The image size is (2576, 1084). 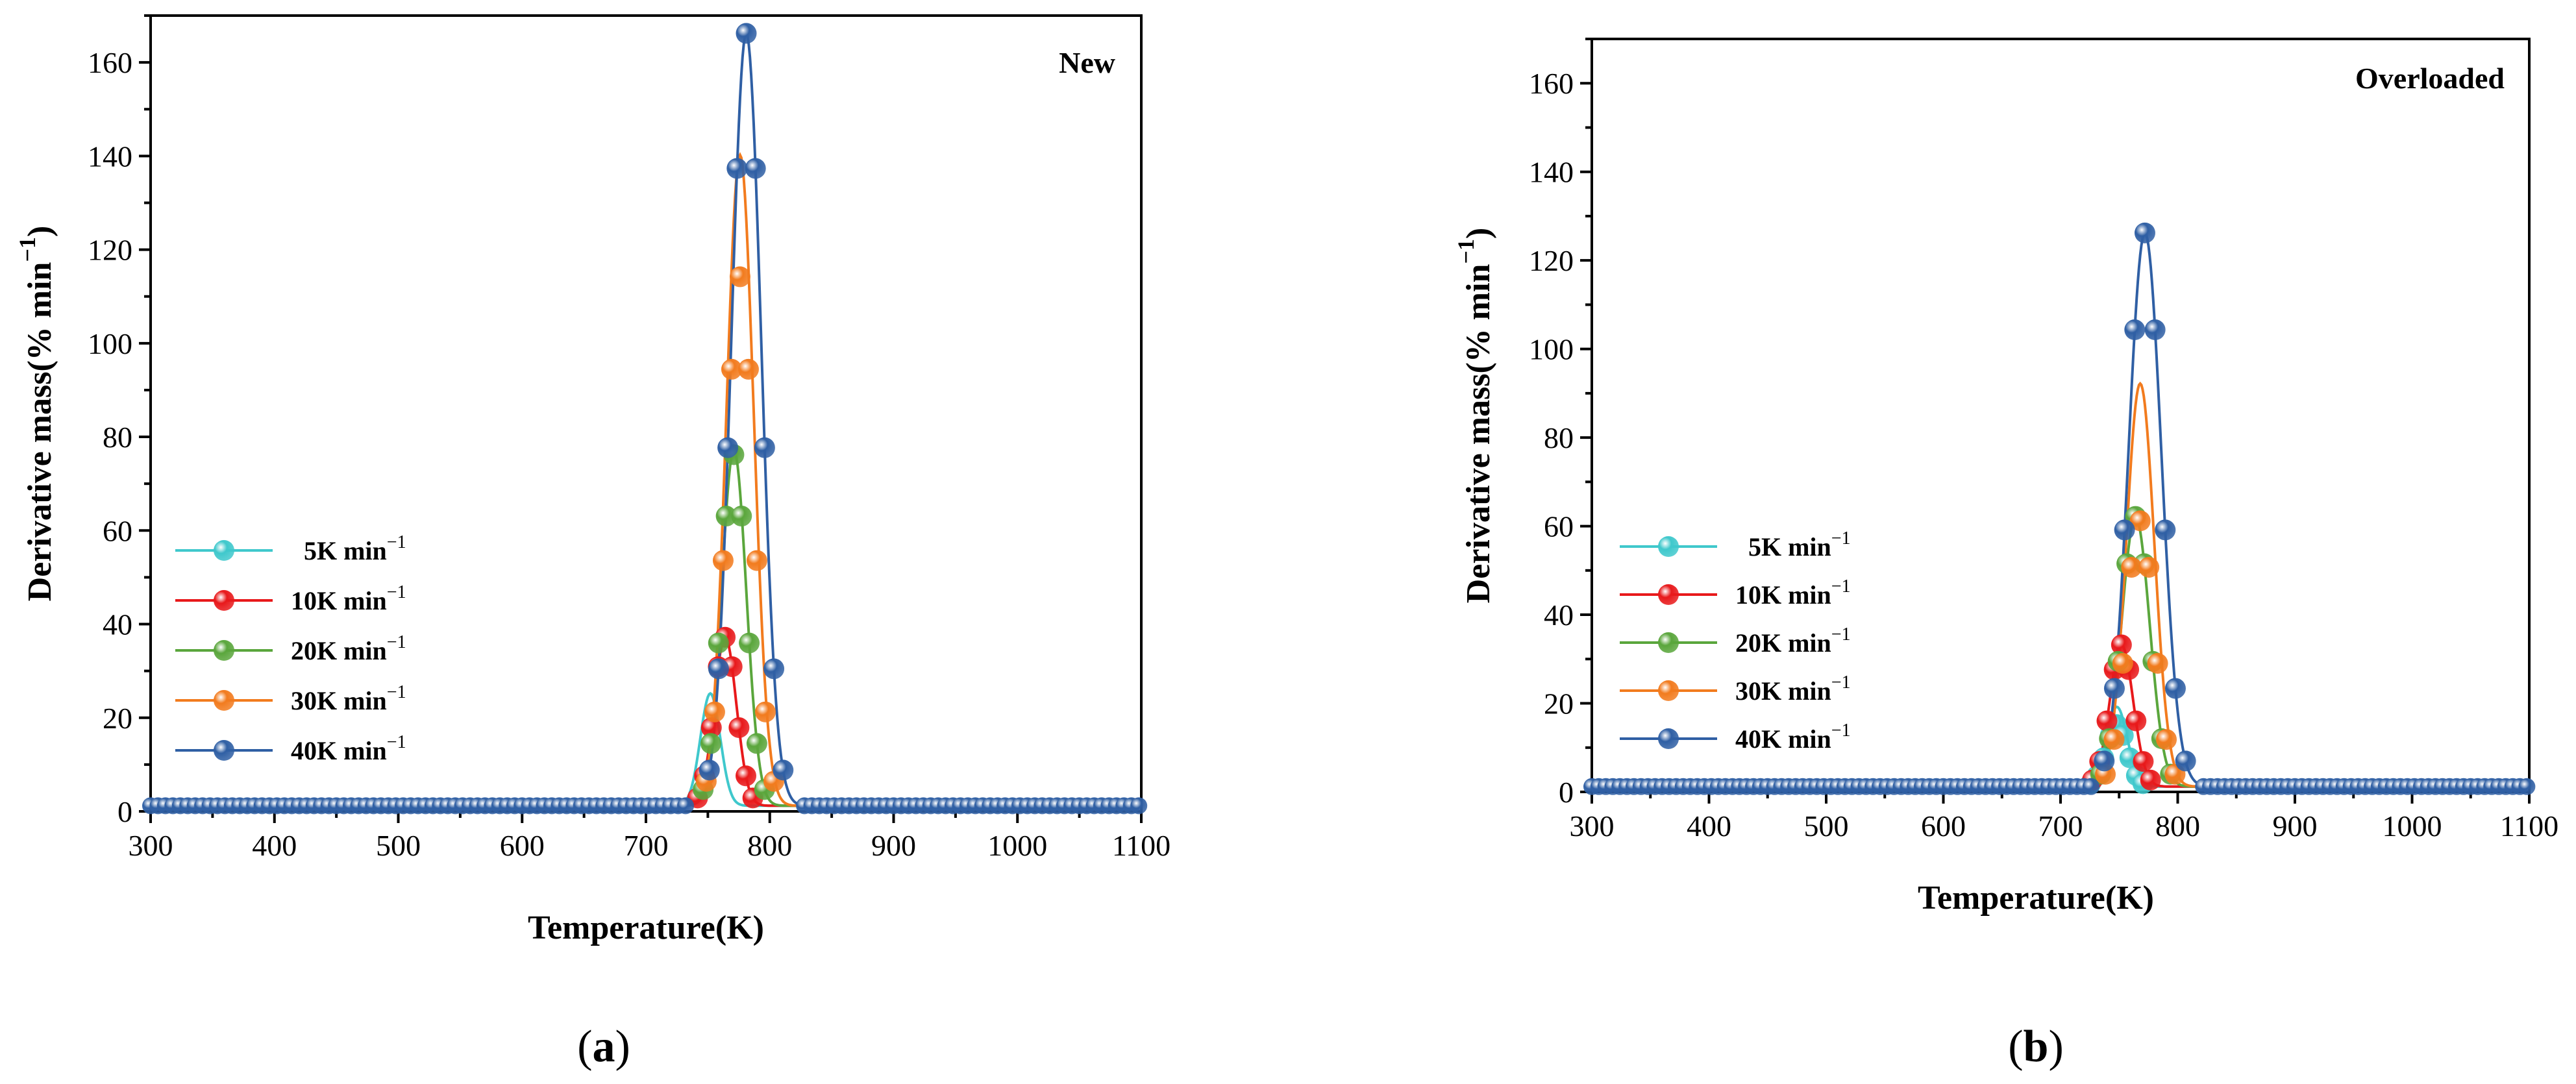 What do you see at coordinates (2036, 1047) in the screenshot?
I see `subfigure-label-b: (b)` at bounding box center [2036, 1047].